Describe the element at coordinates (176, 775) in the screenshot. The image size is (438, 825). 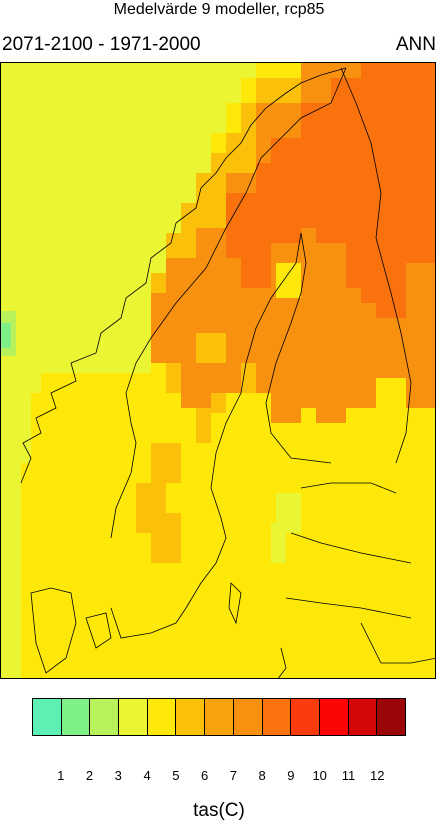
I see `color-legend-tick-label: 5` at that location.